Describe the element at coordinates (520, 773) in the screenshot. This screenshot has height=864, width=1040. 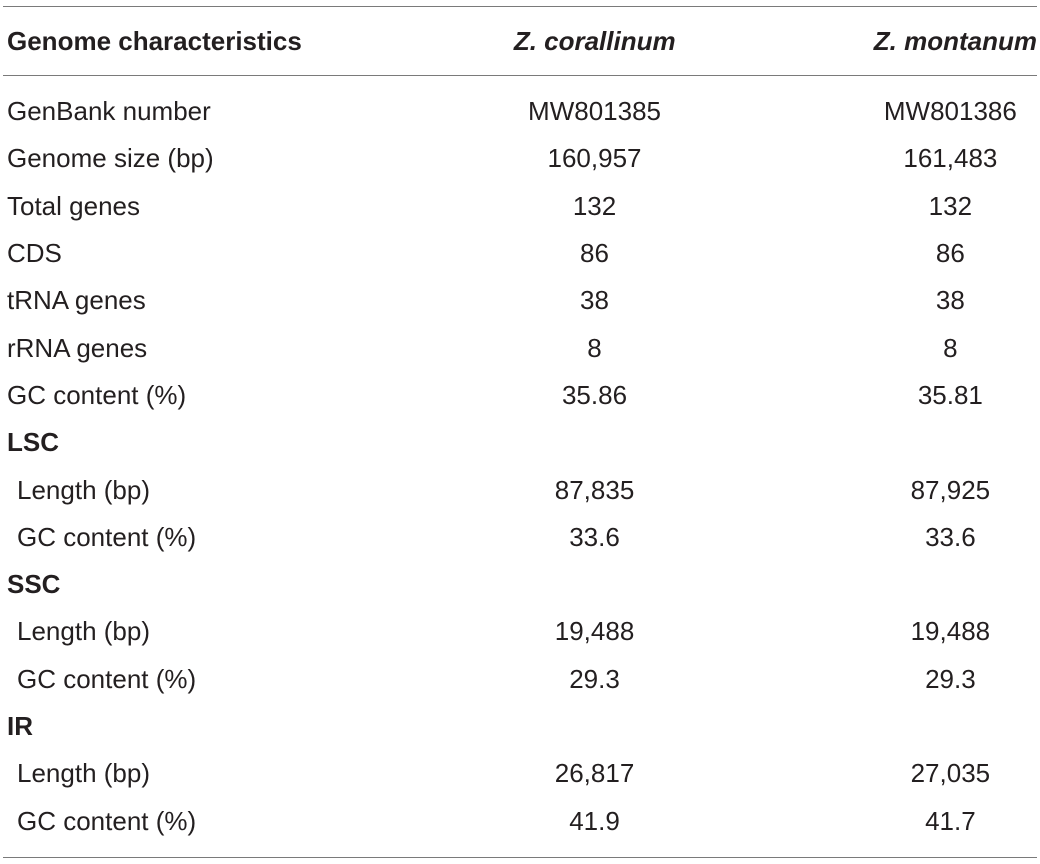
I see `table-row: Length (bp) 26,817 27,035` at that location.